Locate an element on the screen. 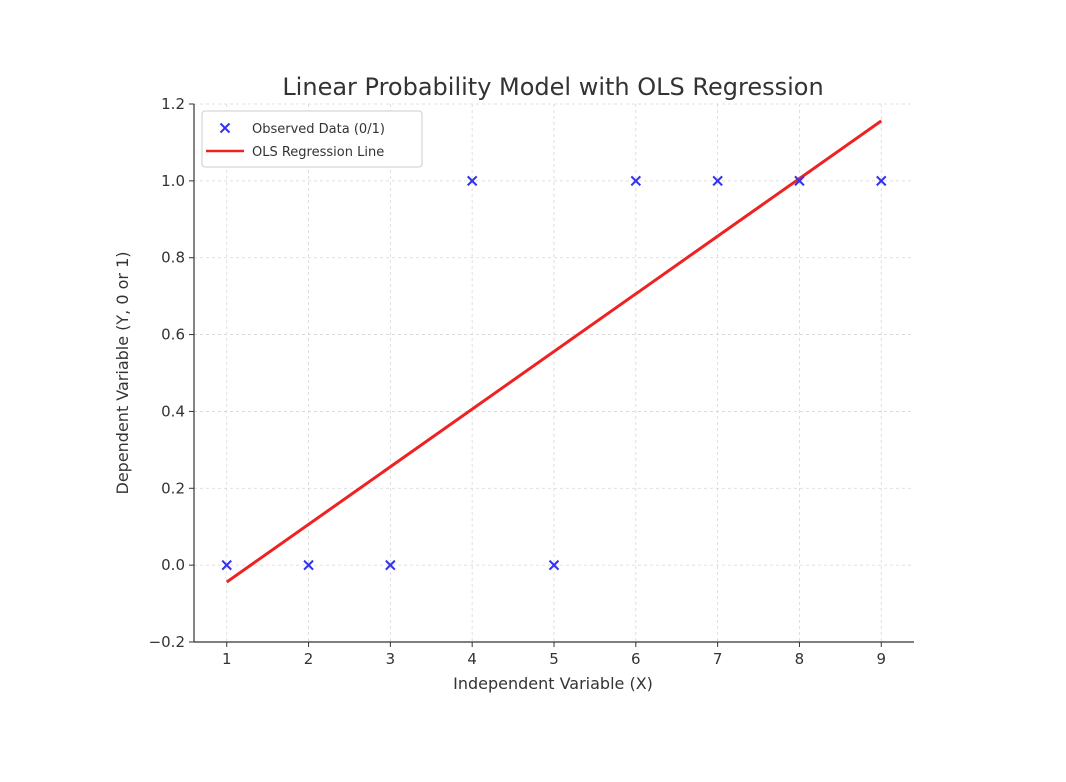  legend: Observed Data (0/1) OLS Regression Line is located at coordinates (312, 139).